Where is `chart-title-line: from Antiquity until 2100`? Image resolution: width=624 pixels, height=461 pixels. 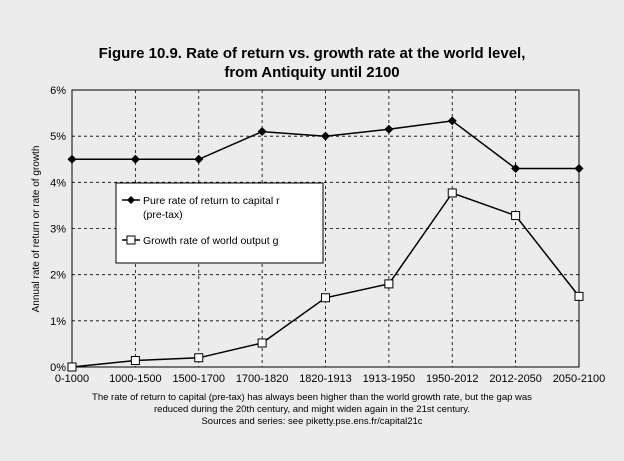
chart-title-line: from Antiquity until 2100 is located at coordinates (312, 72).